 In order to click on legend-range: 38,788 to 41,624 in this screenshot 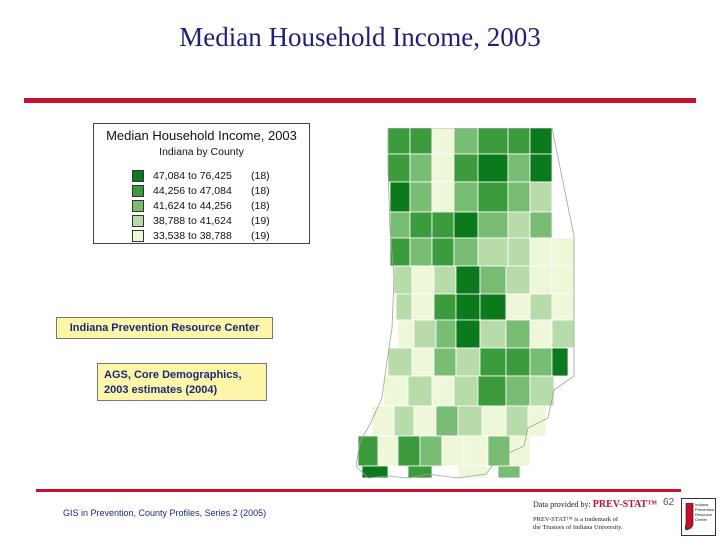, I will do `click(192, 220)`.